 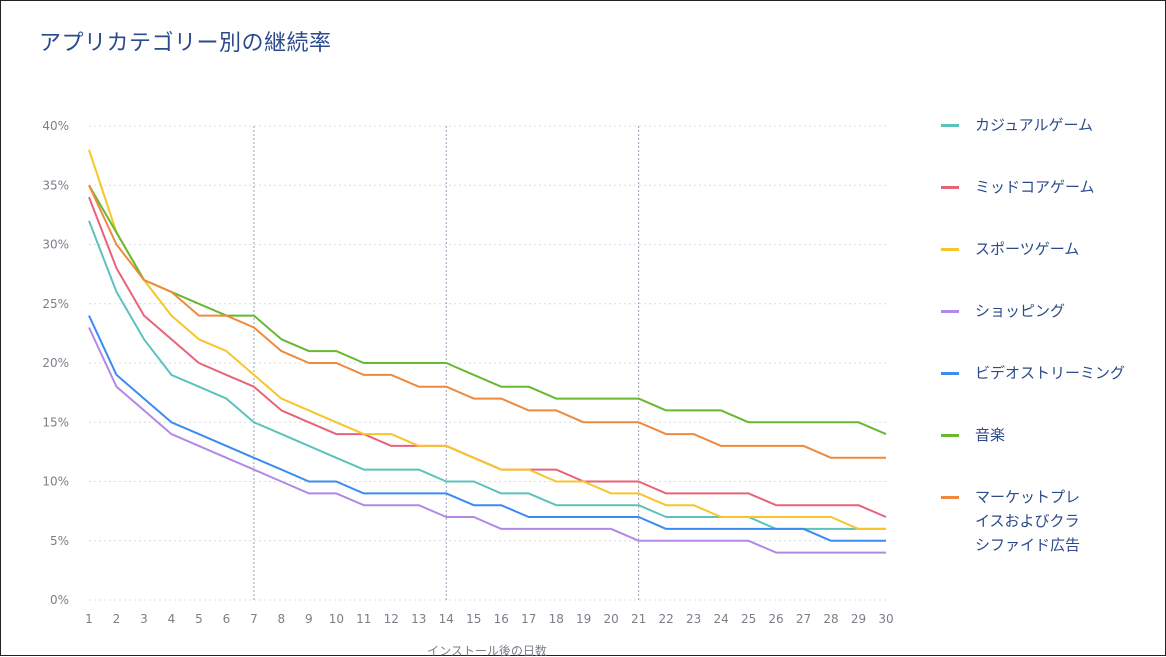 I want to click on legend-item: ビデオストリーミング, so click(x=1053, y=373).